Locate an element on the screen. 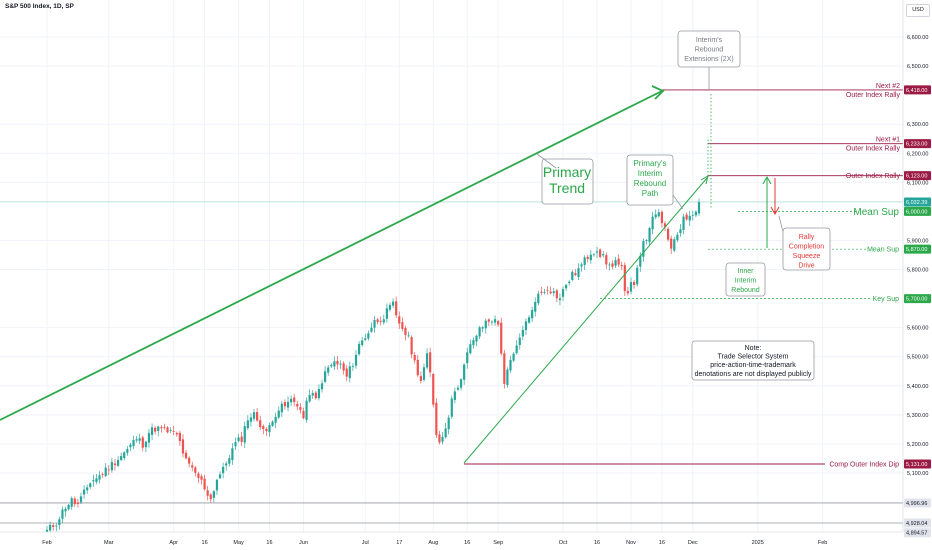 The image size is (932, 550). interim-path-text: Rebound is located at coordinates (650, 183).